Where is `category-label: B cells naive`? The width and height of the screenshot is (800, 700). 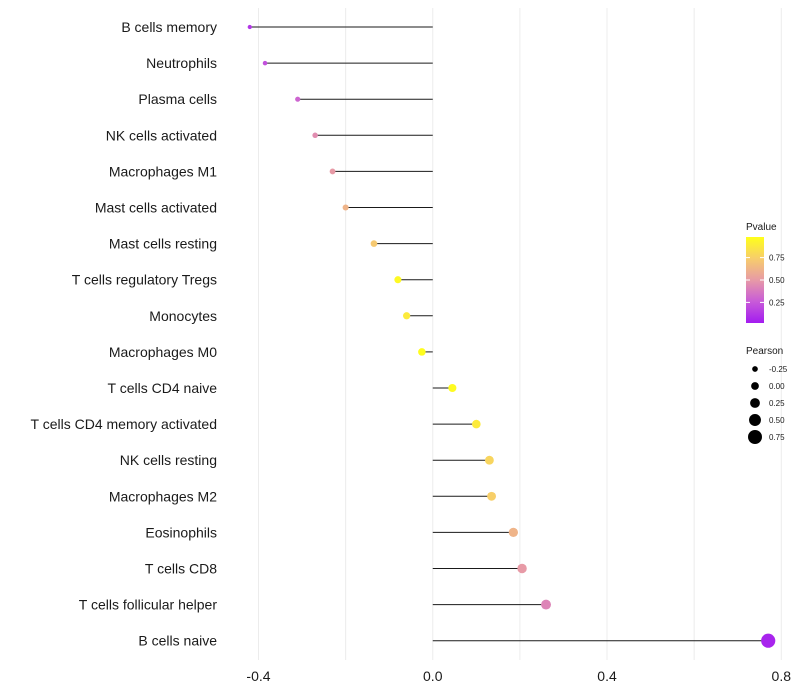
category-label: B cells naive is located at coordinates (177, 641).